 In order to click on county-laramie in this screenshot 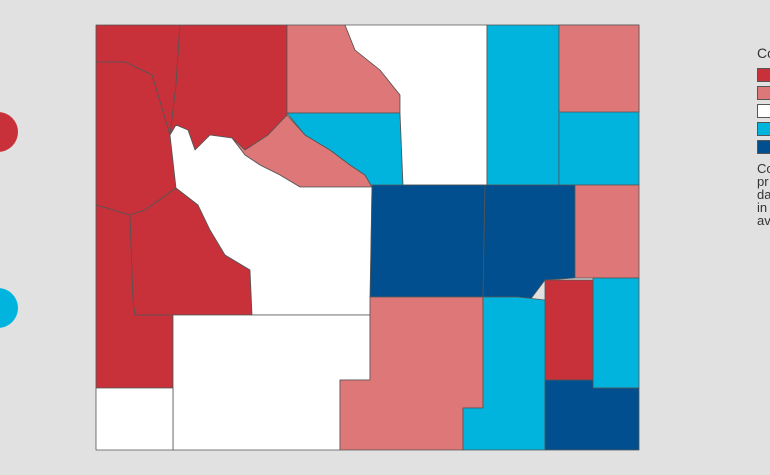, I will do `click(592, 415)`.